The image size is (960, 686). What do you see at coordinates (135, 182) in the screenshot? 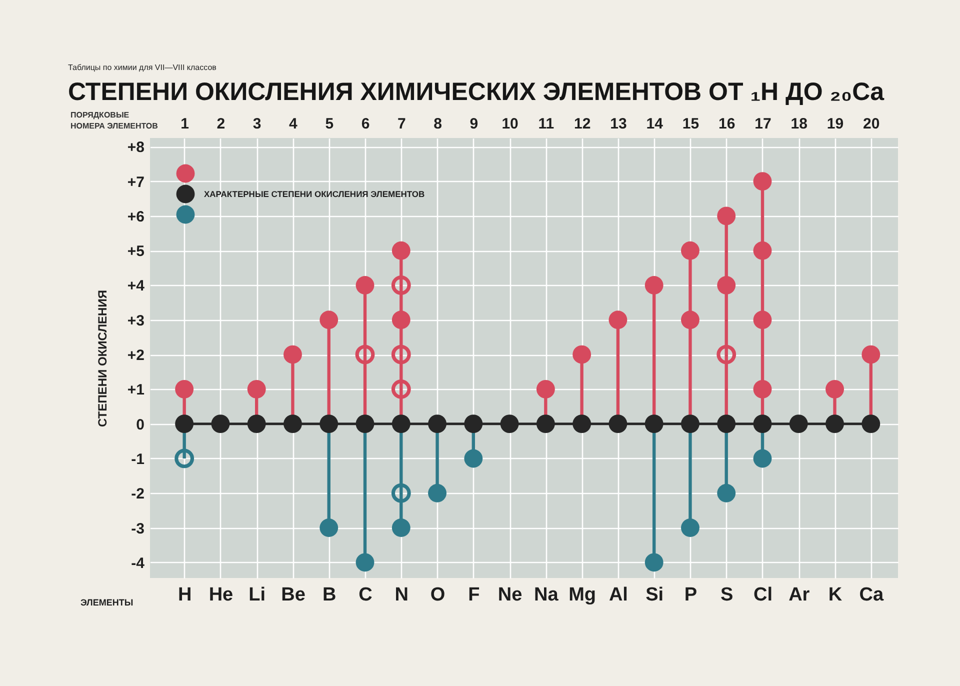
I see `y-tick-label: +7` at bounding box center [135, 182].